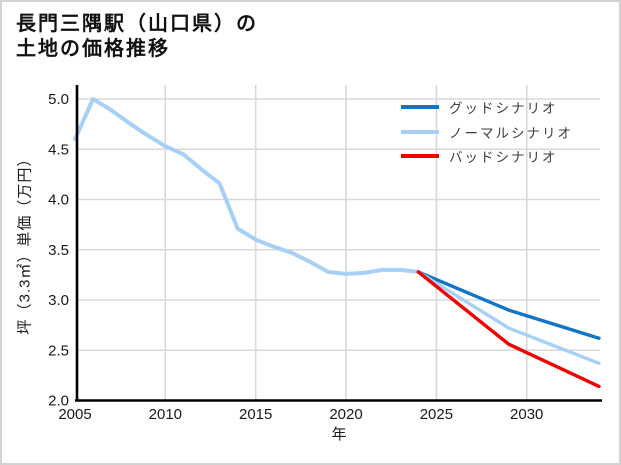 The height and width of the screenshot is (465, 621). What do you see at coordinates (74, 414) in the screenshot?
I see `x-tick-label: 2005` at bounding box center [74, 414].